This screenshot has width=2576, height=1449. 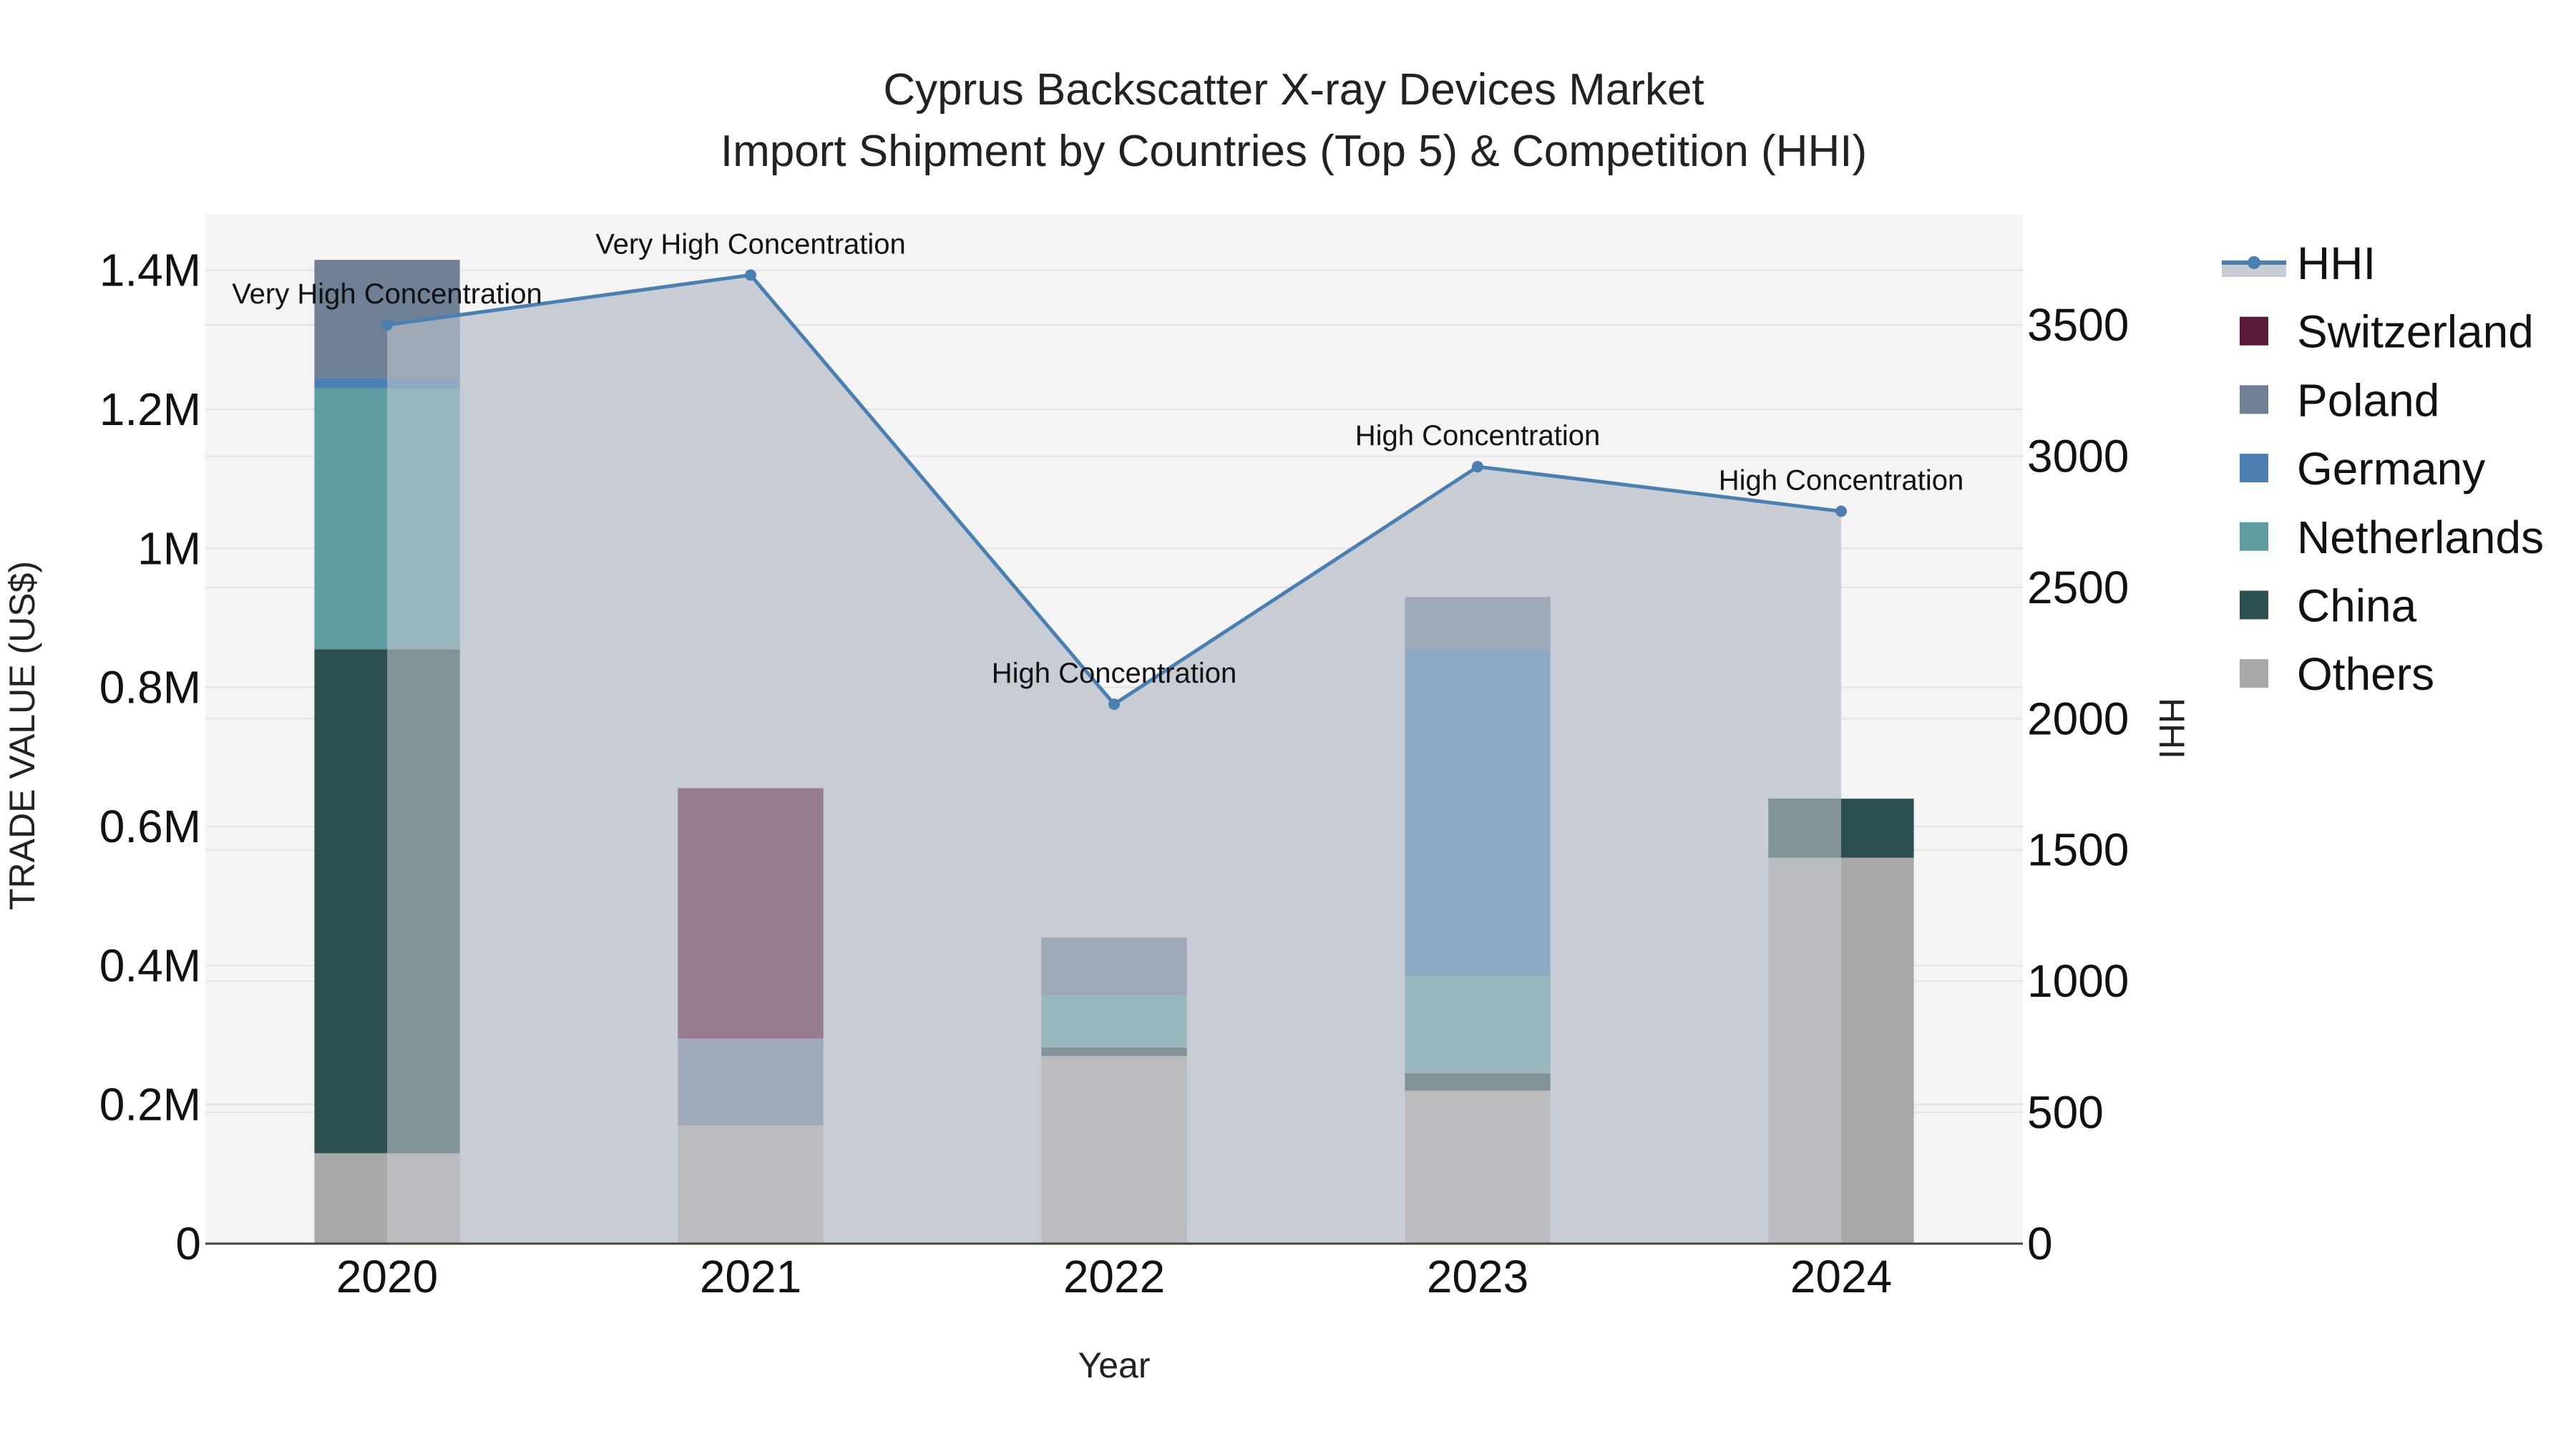 What do you see at coordinates (2336, 263) in the screenshot?
I see `legend-label-hhi: HHI` at bounding box center [2336, 263].